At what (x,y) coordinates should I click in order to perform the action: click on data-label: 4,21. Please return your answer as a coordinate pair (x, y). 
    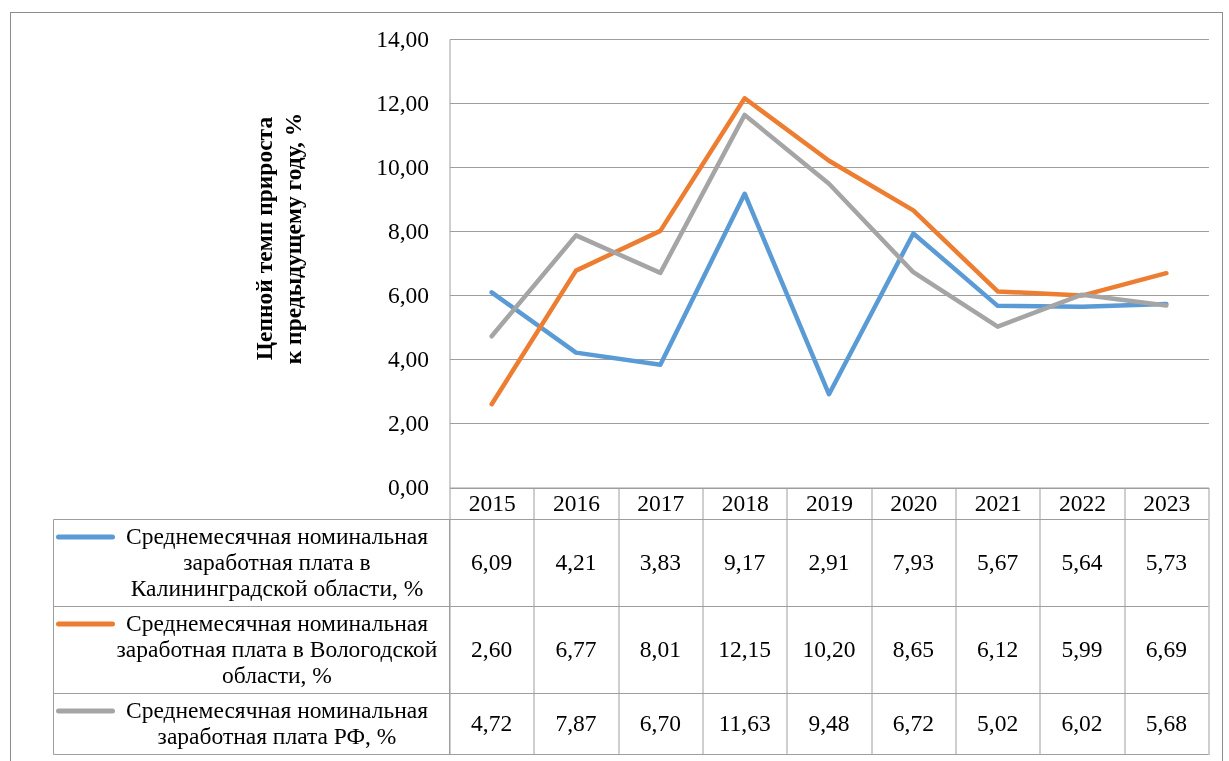
    Looking at the image, I should click on (576, 562).